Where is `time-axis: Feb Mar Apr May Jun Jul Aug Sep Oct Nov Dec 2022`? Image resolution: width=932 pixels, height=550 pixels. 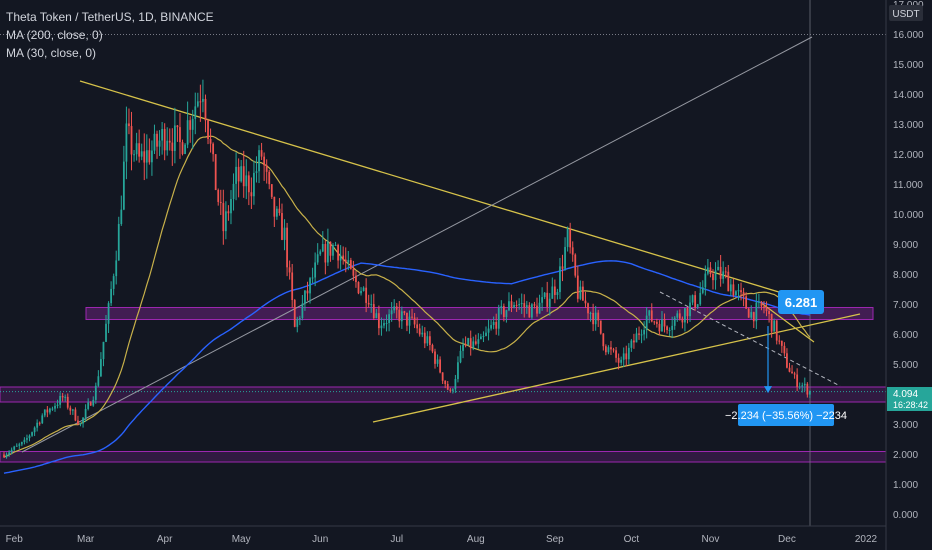
time-axis: Feb Mar Apr May Jun Jul Aug Sep Oct Nov Dec 2022 is located at coordinates (443, 535).